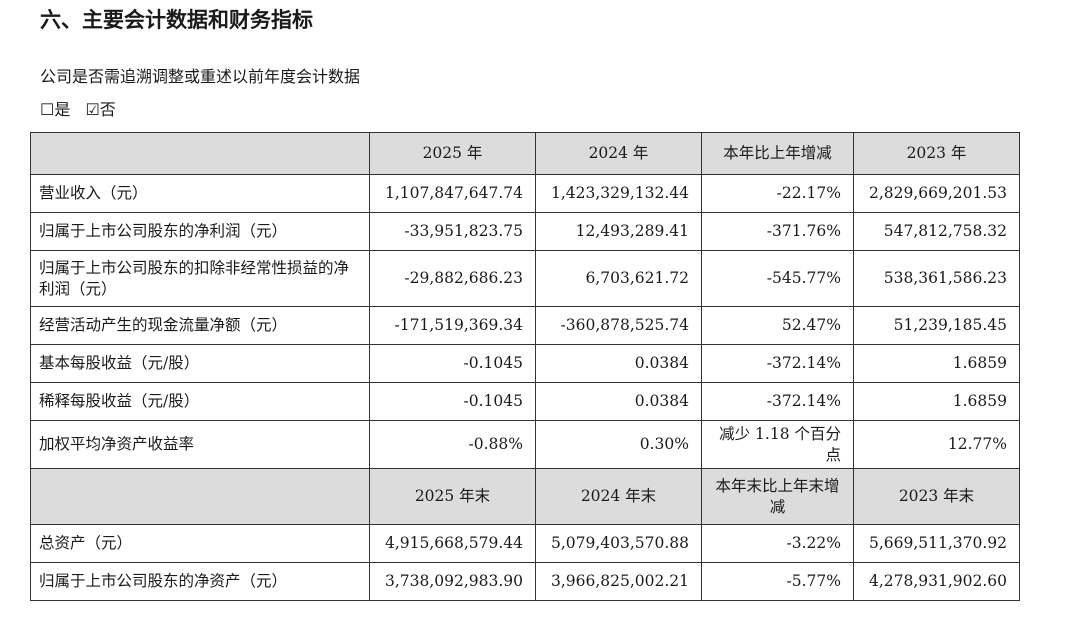  Describe the element at coordinates (936, 496) in the screenshot. I see `subheader-cell-2023: 2023 年末` at that location.